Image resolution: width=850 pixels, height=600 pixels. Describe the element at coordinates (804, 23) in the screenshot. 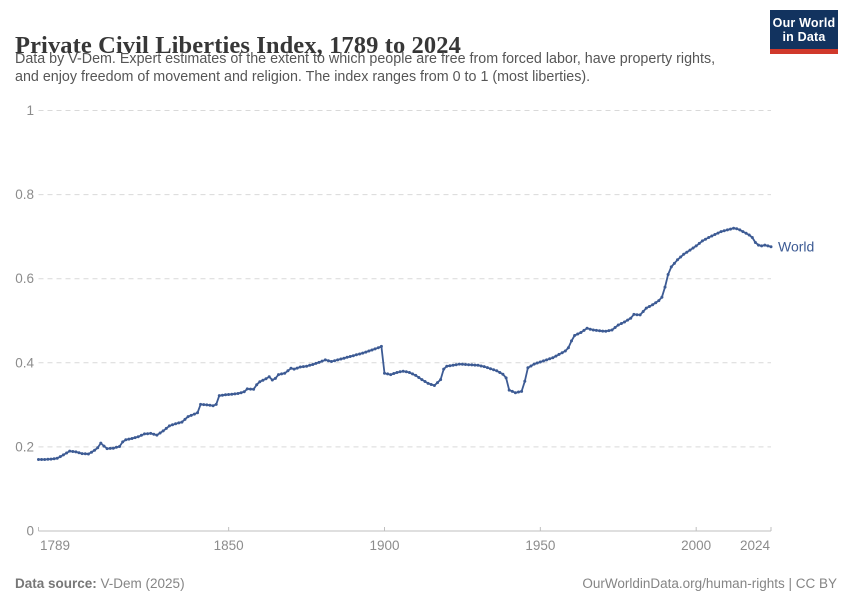

I see `owid-logo-line-1: Our World` at that location.